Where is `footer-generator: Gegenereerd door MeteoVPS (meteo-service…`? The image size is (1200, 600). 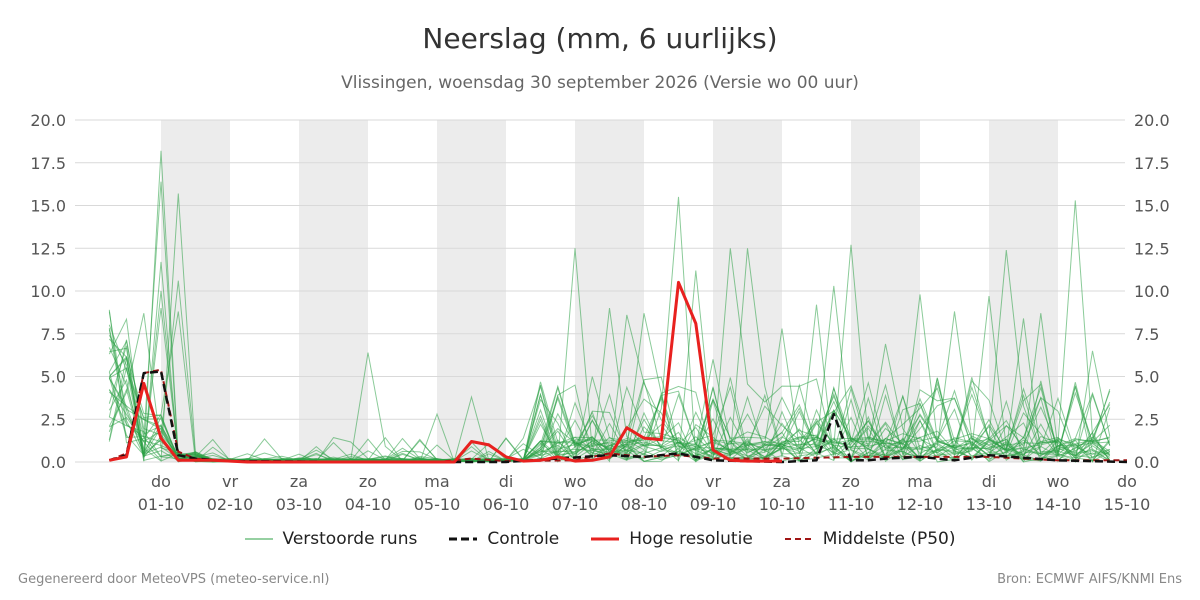
footer-generator: Gegenereerd door MeteoVPS (meteo-service… is located at coordinates (174, 579).